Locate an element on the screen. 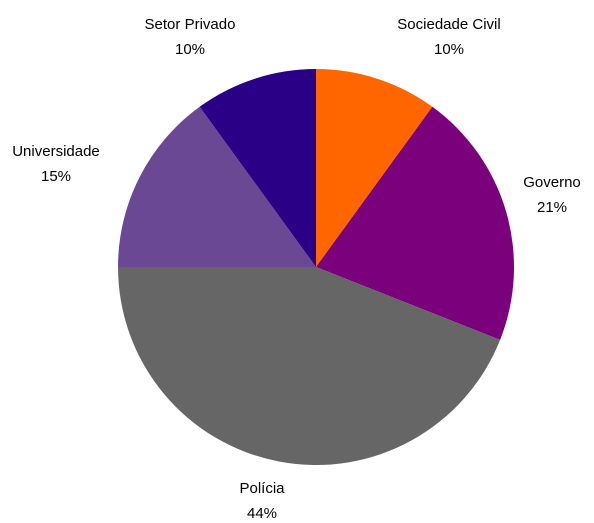 This screenshot has height=523, width=594. slice-name-label: Governo is located at coordinates (552, 182).